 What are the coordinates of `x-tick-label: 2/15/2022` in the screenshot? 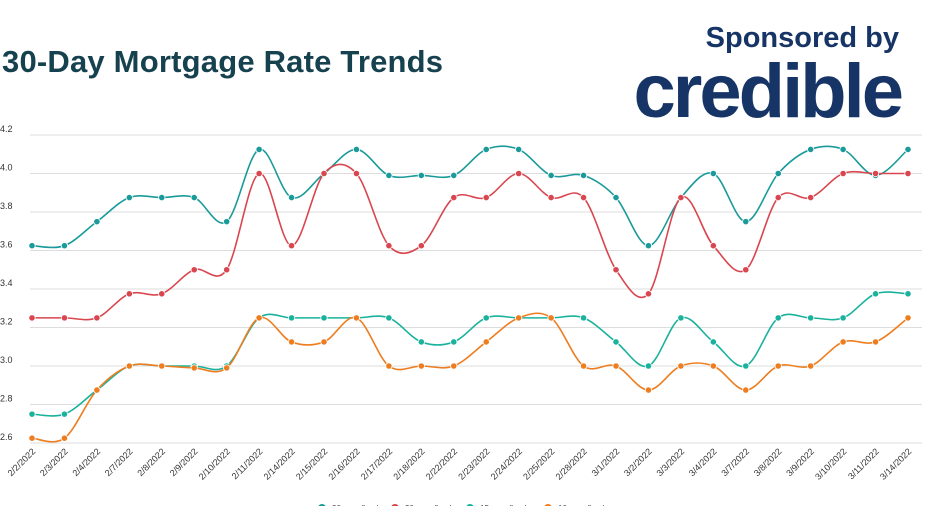 It's located at (311, 463).